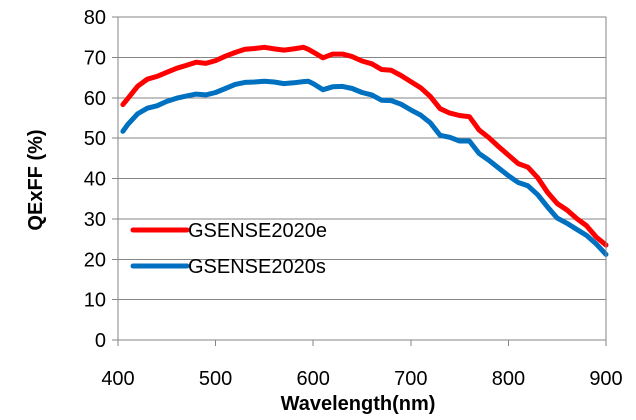 The width and height of the screenshot is (636, 420). I want to click on legend: GSENSE2020e GSENSE2020s, so click(228, 249).